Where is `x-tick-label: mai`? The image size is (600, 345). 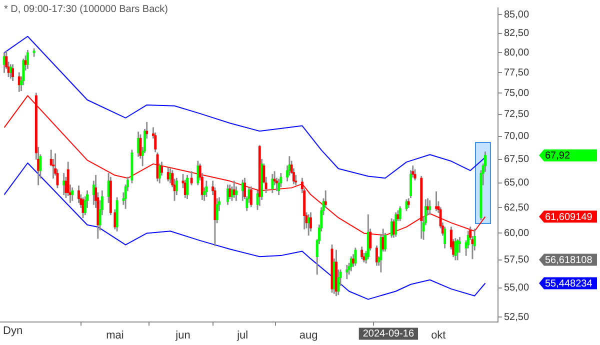 x-tick-label: mai is located at coordinates (115, 335).